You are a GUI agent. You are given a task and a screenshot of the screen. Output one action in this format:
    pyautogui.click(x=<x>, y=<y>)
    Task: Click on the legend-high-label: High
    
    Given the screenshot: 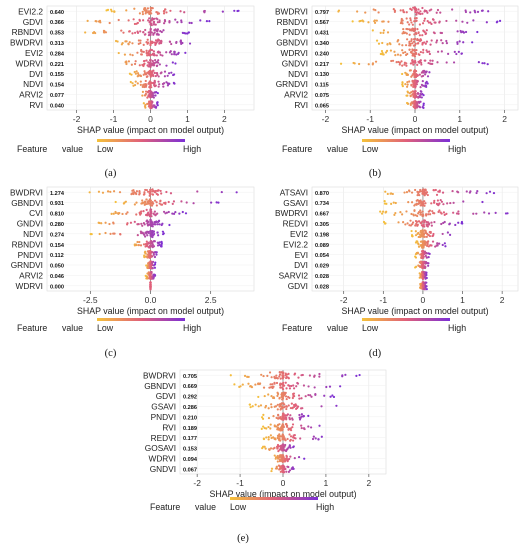 What is the action you would take?
    pyautogui.click(x=457, y=328)
    